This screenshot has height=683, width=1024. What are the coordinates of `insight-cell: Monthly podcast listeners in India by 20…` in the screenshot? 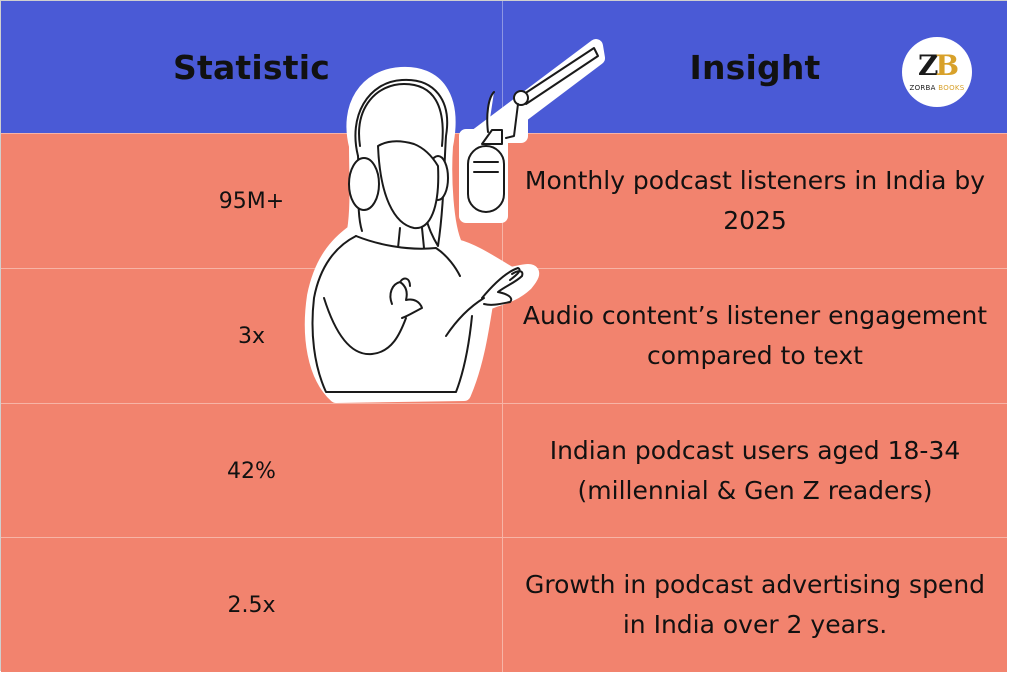 It's located at (755, 200).